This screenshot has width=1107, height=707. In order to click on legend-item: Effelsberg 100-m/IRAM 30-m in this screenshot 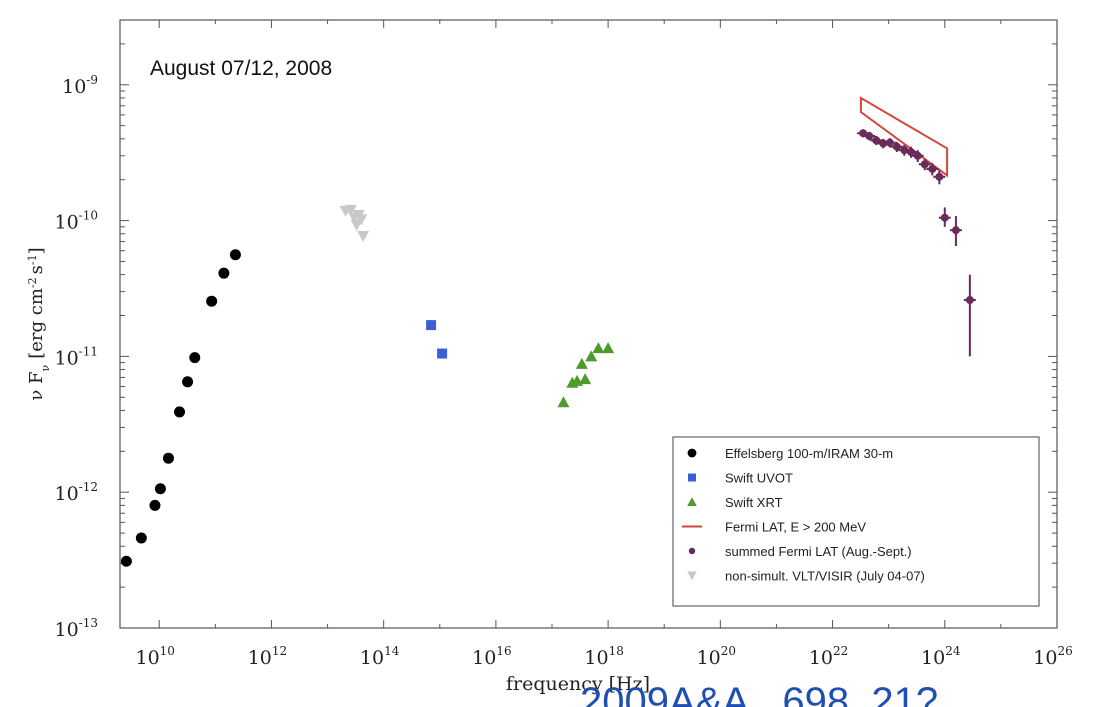, I will do `click(790, 453)`.